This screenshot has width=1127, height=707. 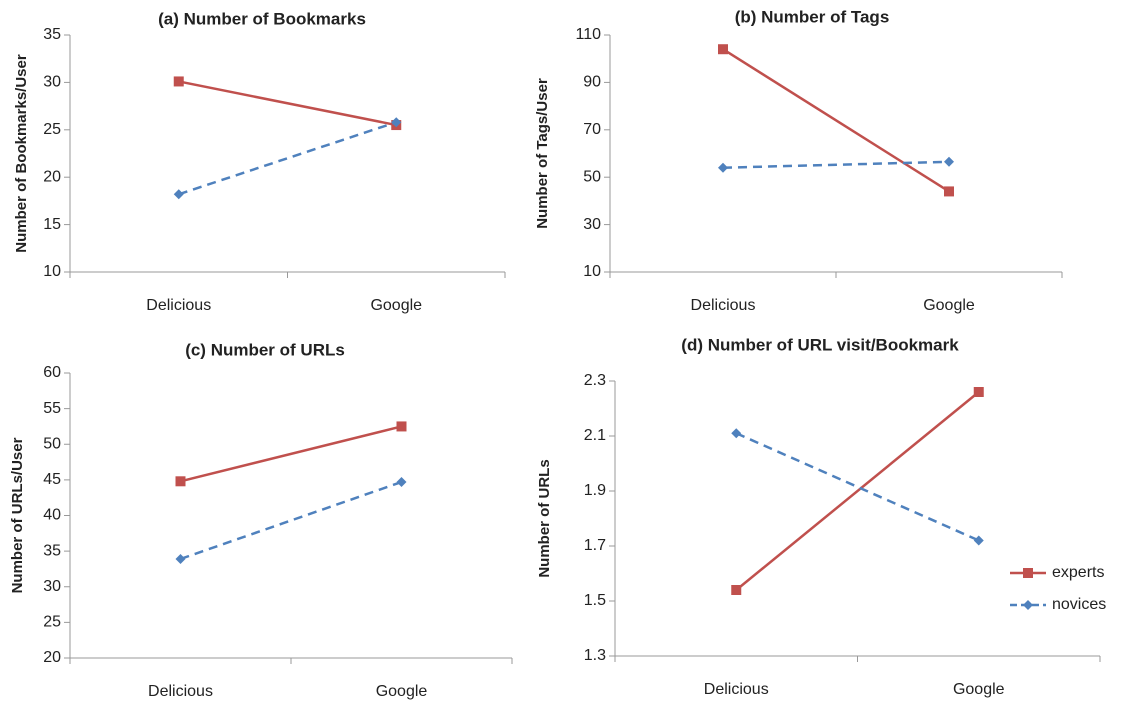 I want to click on chart-title: (a) Number of Bookmarks, so click(x=262, y=18).